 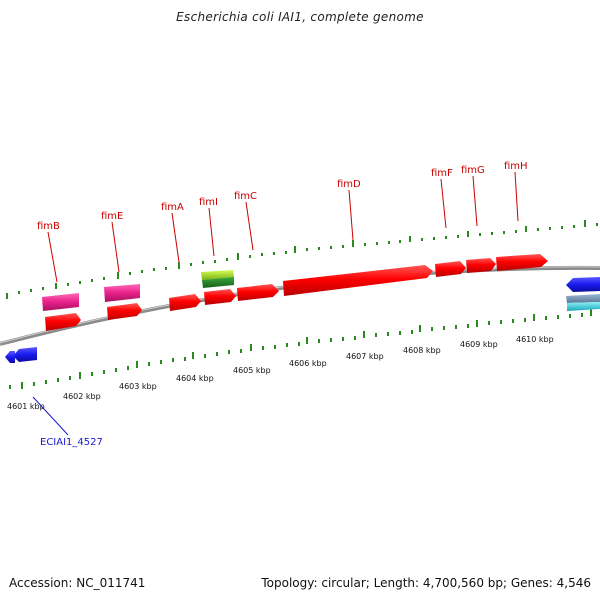 What do you see at coordinates (48, 226) in the screenshot?
I see `gene-label-fimB: fimB` at bounding box center [48, 226].